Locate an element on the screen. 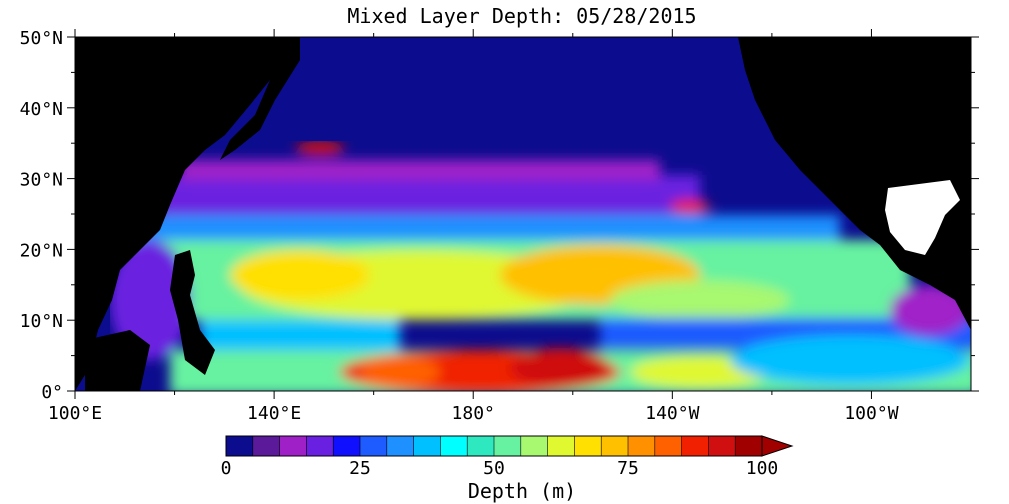 The image size is (1009, 504). lon-tick-label: 180° is located at coordinates (473, 413).